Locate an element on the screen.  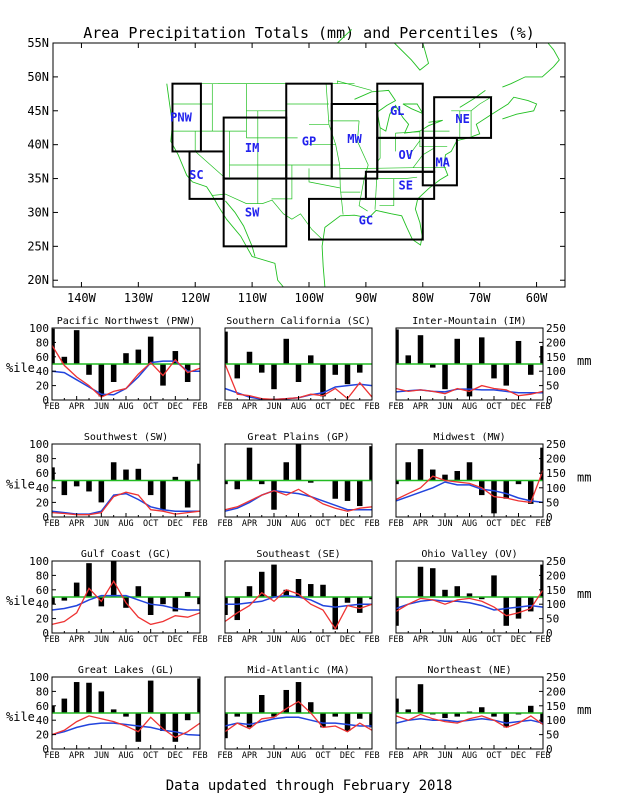
lat-tick-label: 40N is located at coordinates (38, 145).